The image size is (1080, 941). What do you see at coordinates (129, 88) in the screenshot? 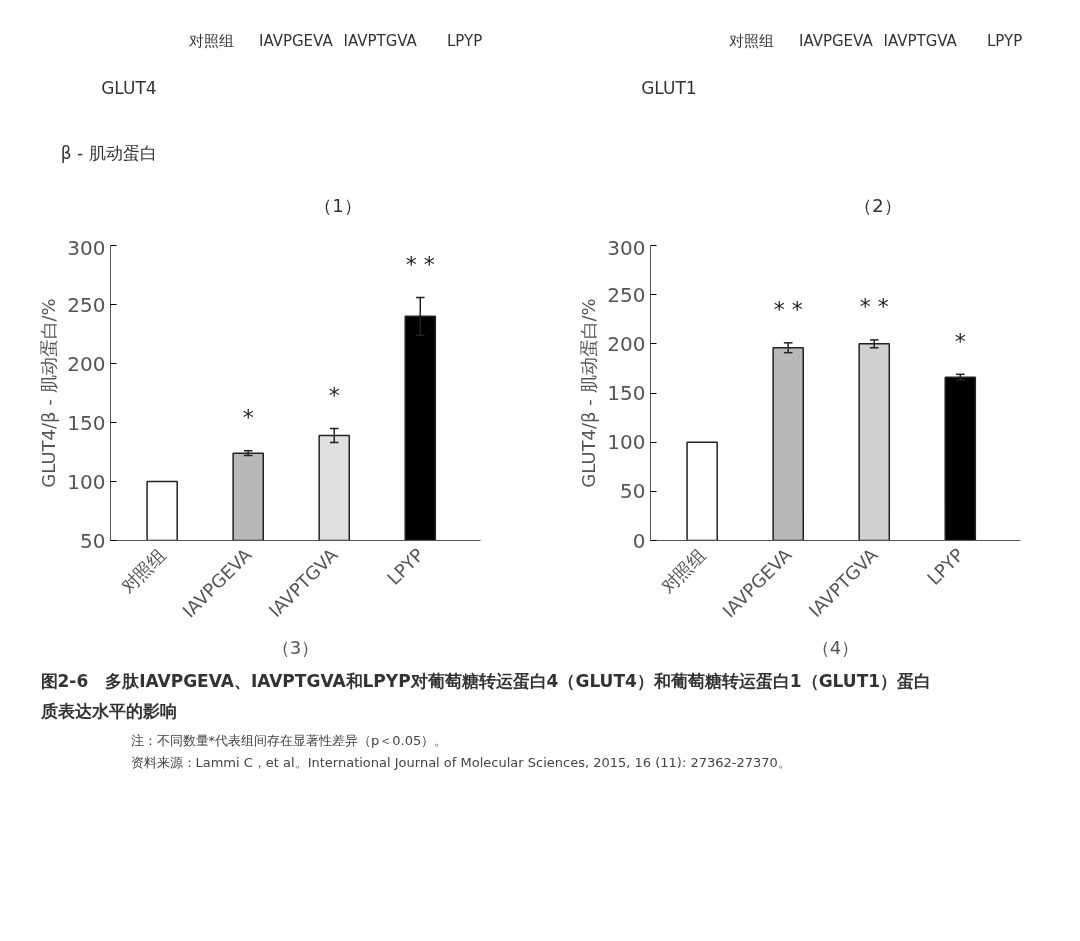
I see `text: GLUT4` at bounding box center [129, 88].